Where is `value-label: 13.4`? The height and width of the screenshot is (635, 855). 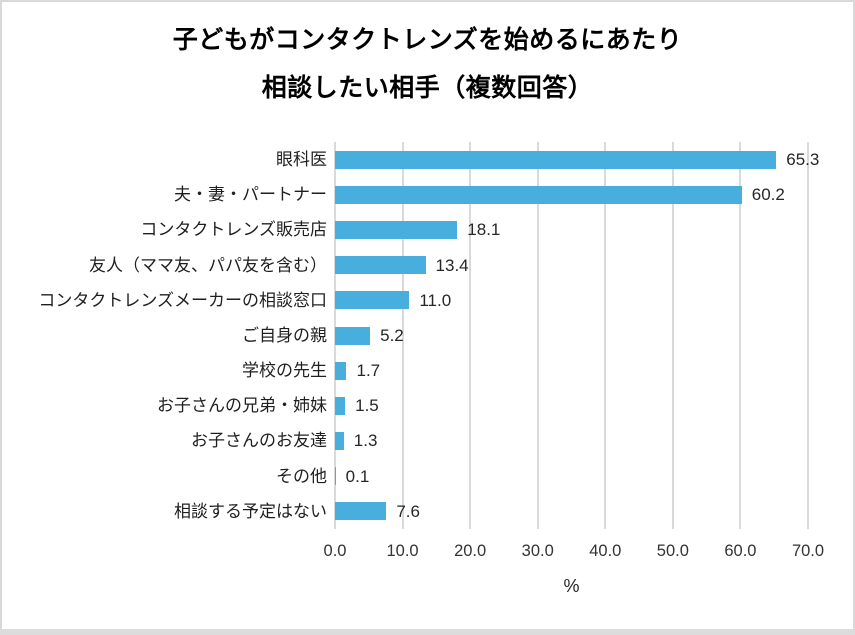
value-label: 13.4 is located at coordinates (452, 265).